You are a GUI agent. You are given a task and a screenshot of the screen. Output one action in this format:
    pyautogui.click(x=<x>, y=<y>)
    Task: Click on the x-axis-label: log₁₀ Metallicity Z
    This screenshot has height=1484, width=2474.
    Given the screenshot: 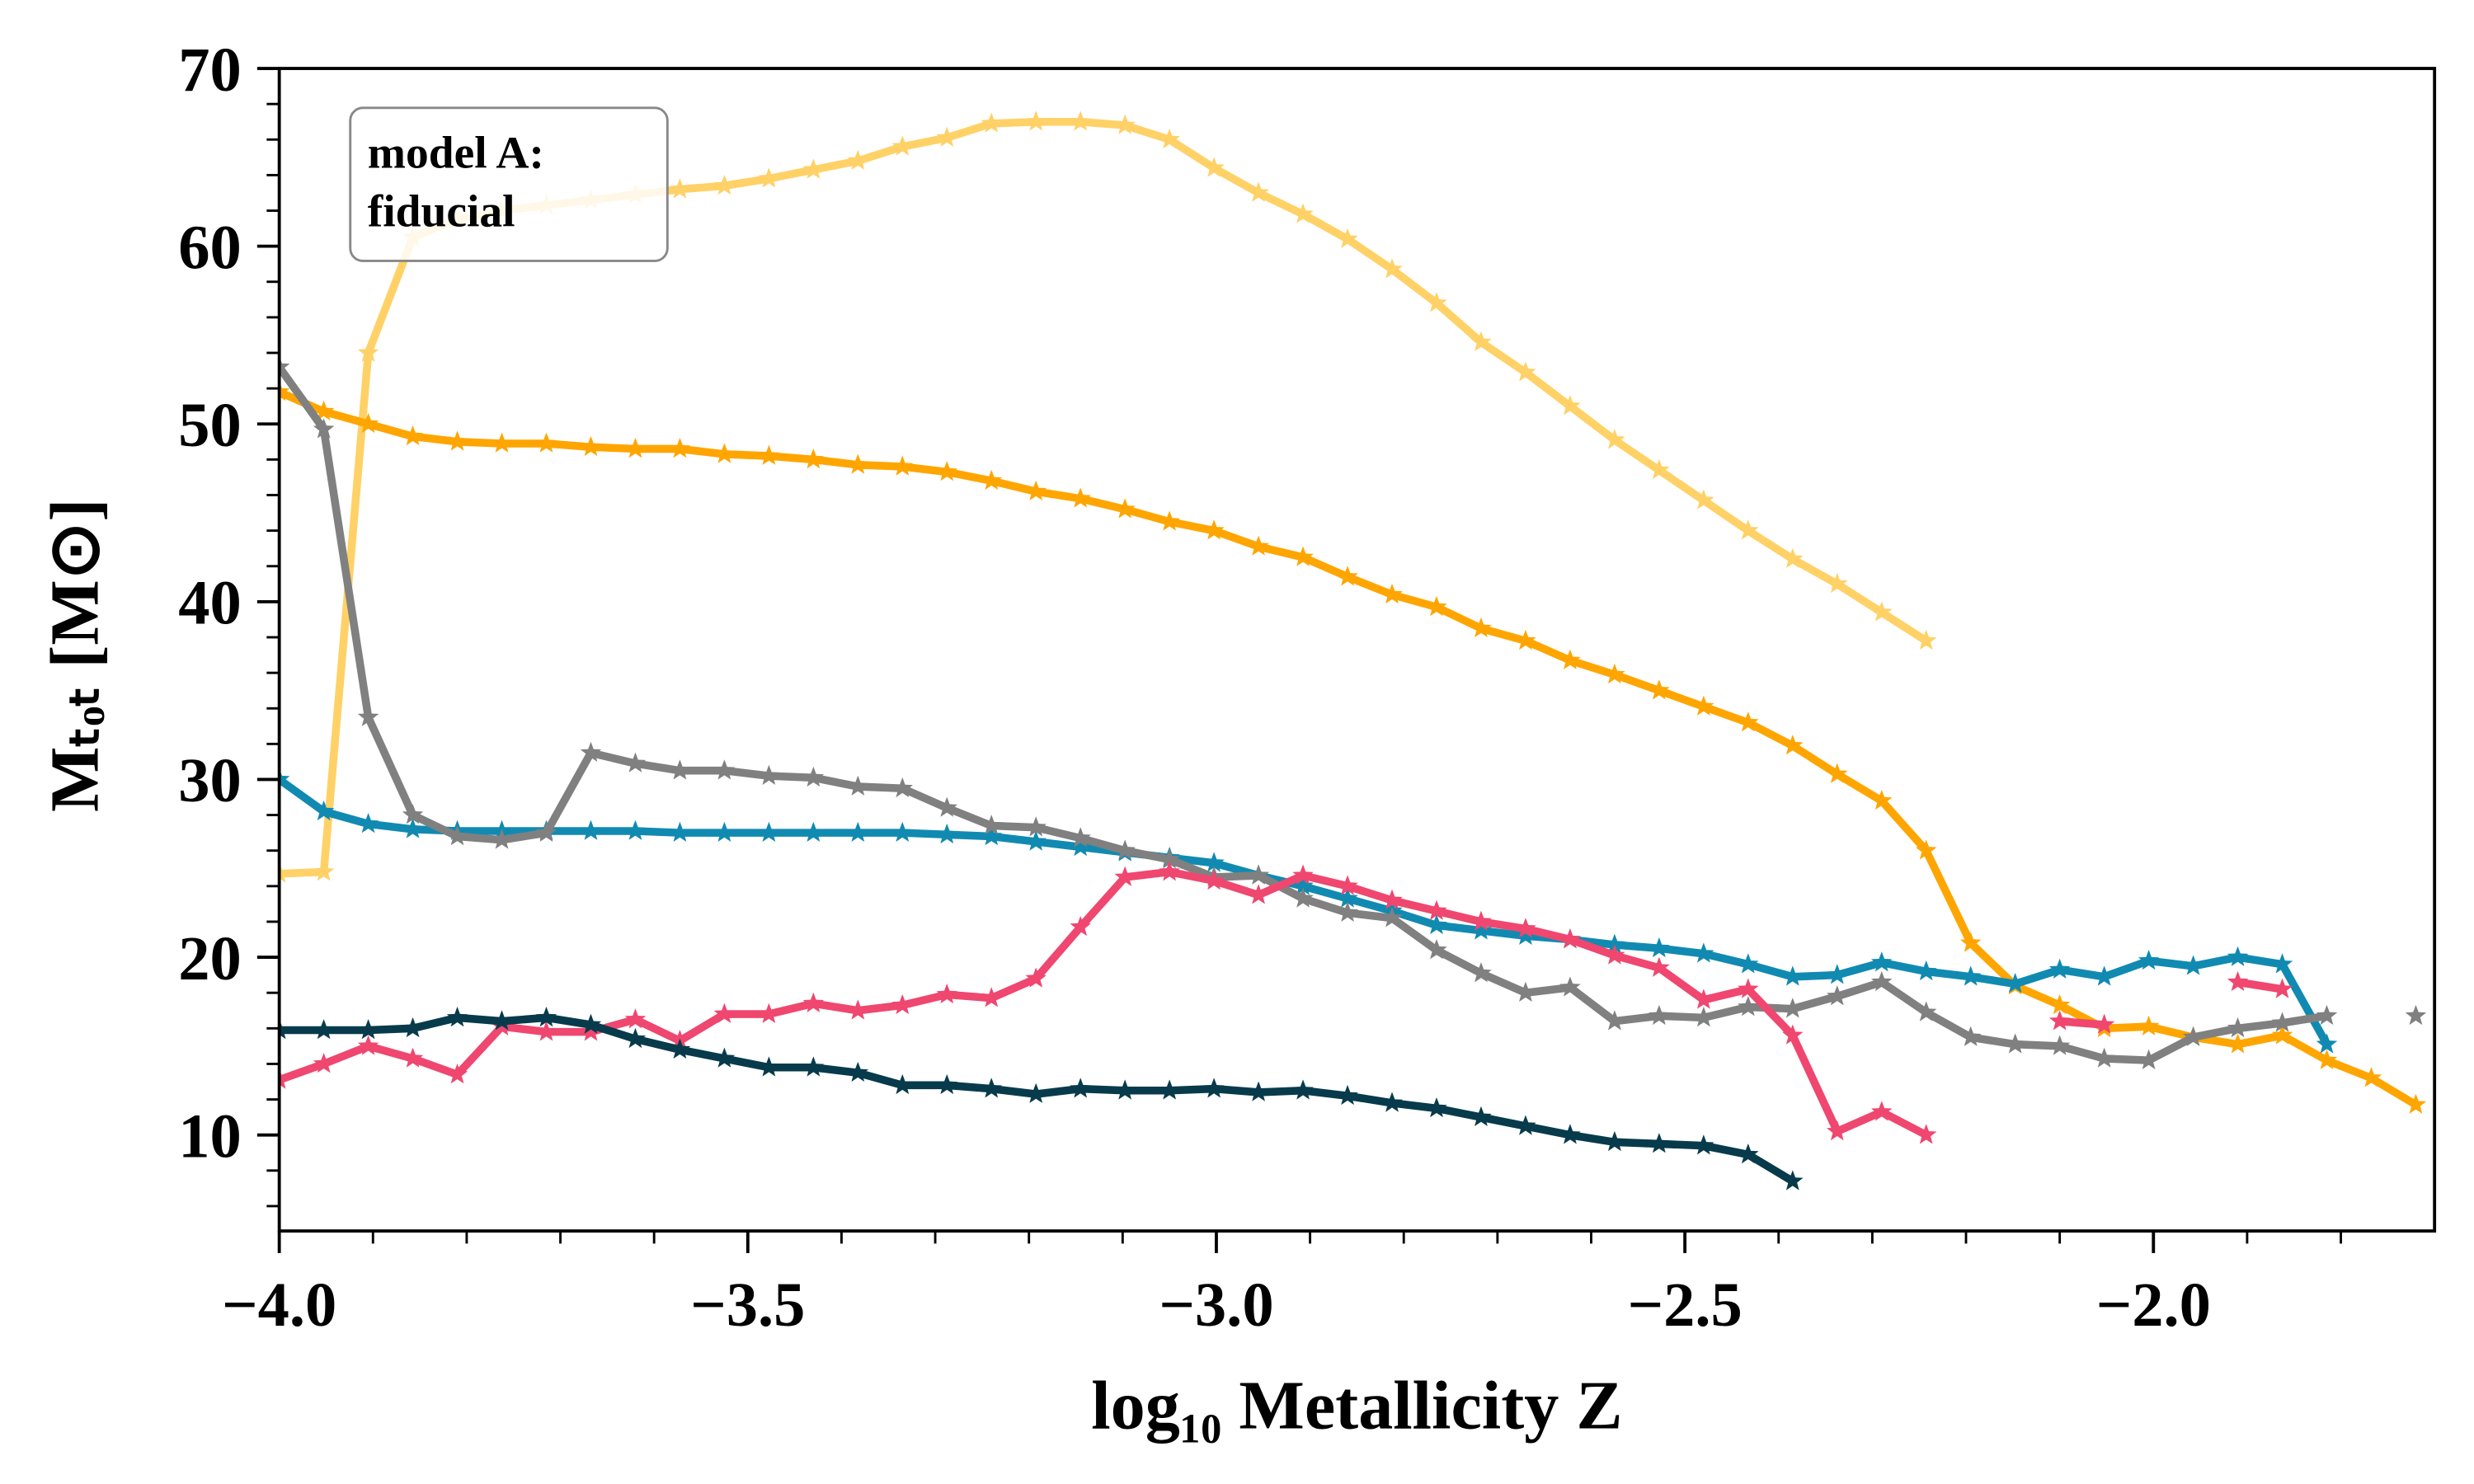 What is the action you would take?
    pyautogui.click(x=1356, y=1405)
    